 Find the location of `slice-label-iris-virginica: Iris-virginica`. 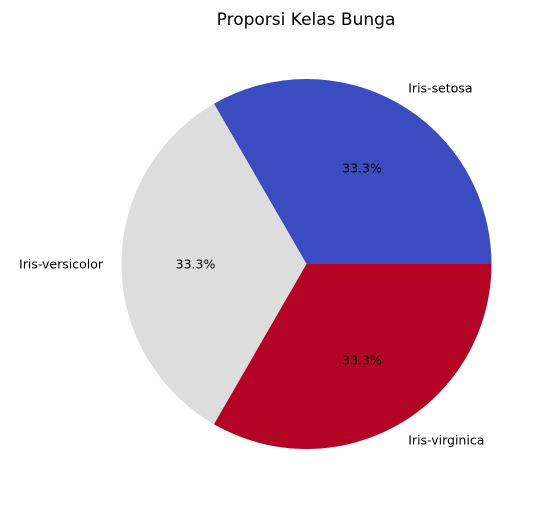

slice-label-iris-virginica: Iris-virginica is located at coordinates (446, 440).